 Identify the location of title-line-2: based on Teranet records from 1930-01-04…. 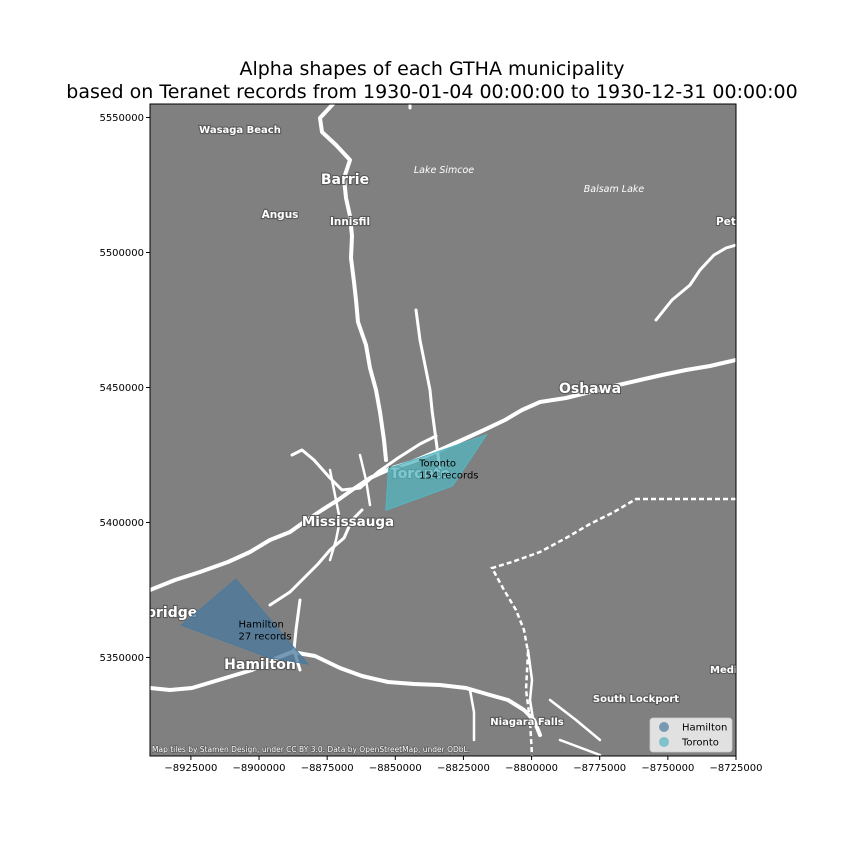
(432, 92).